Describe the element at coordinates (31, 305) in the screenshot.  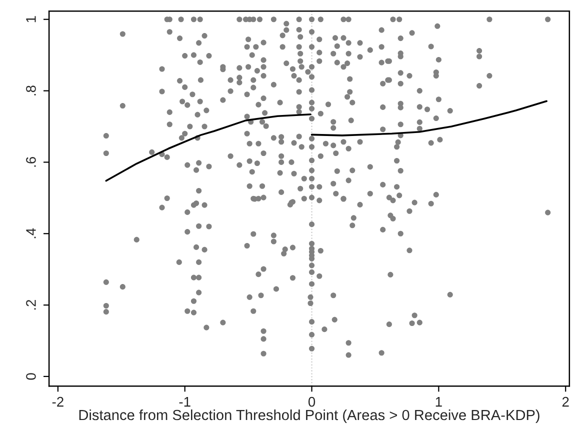
I see `y-tick-label: .2` at that location.